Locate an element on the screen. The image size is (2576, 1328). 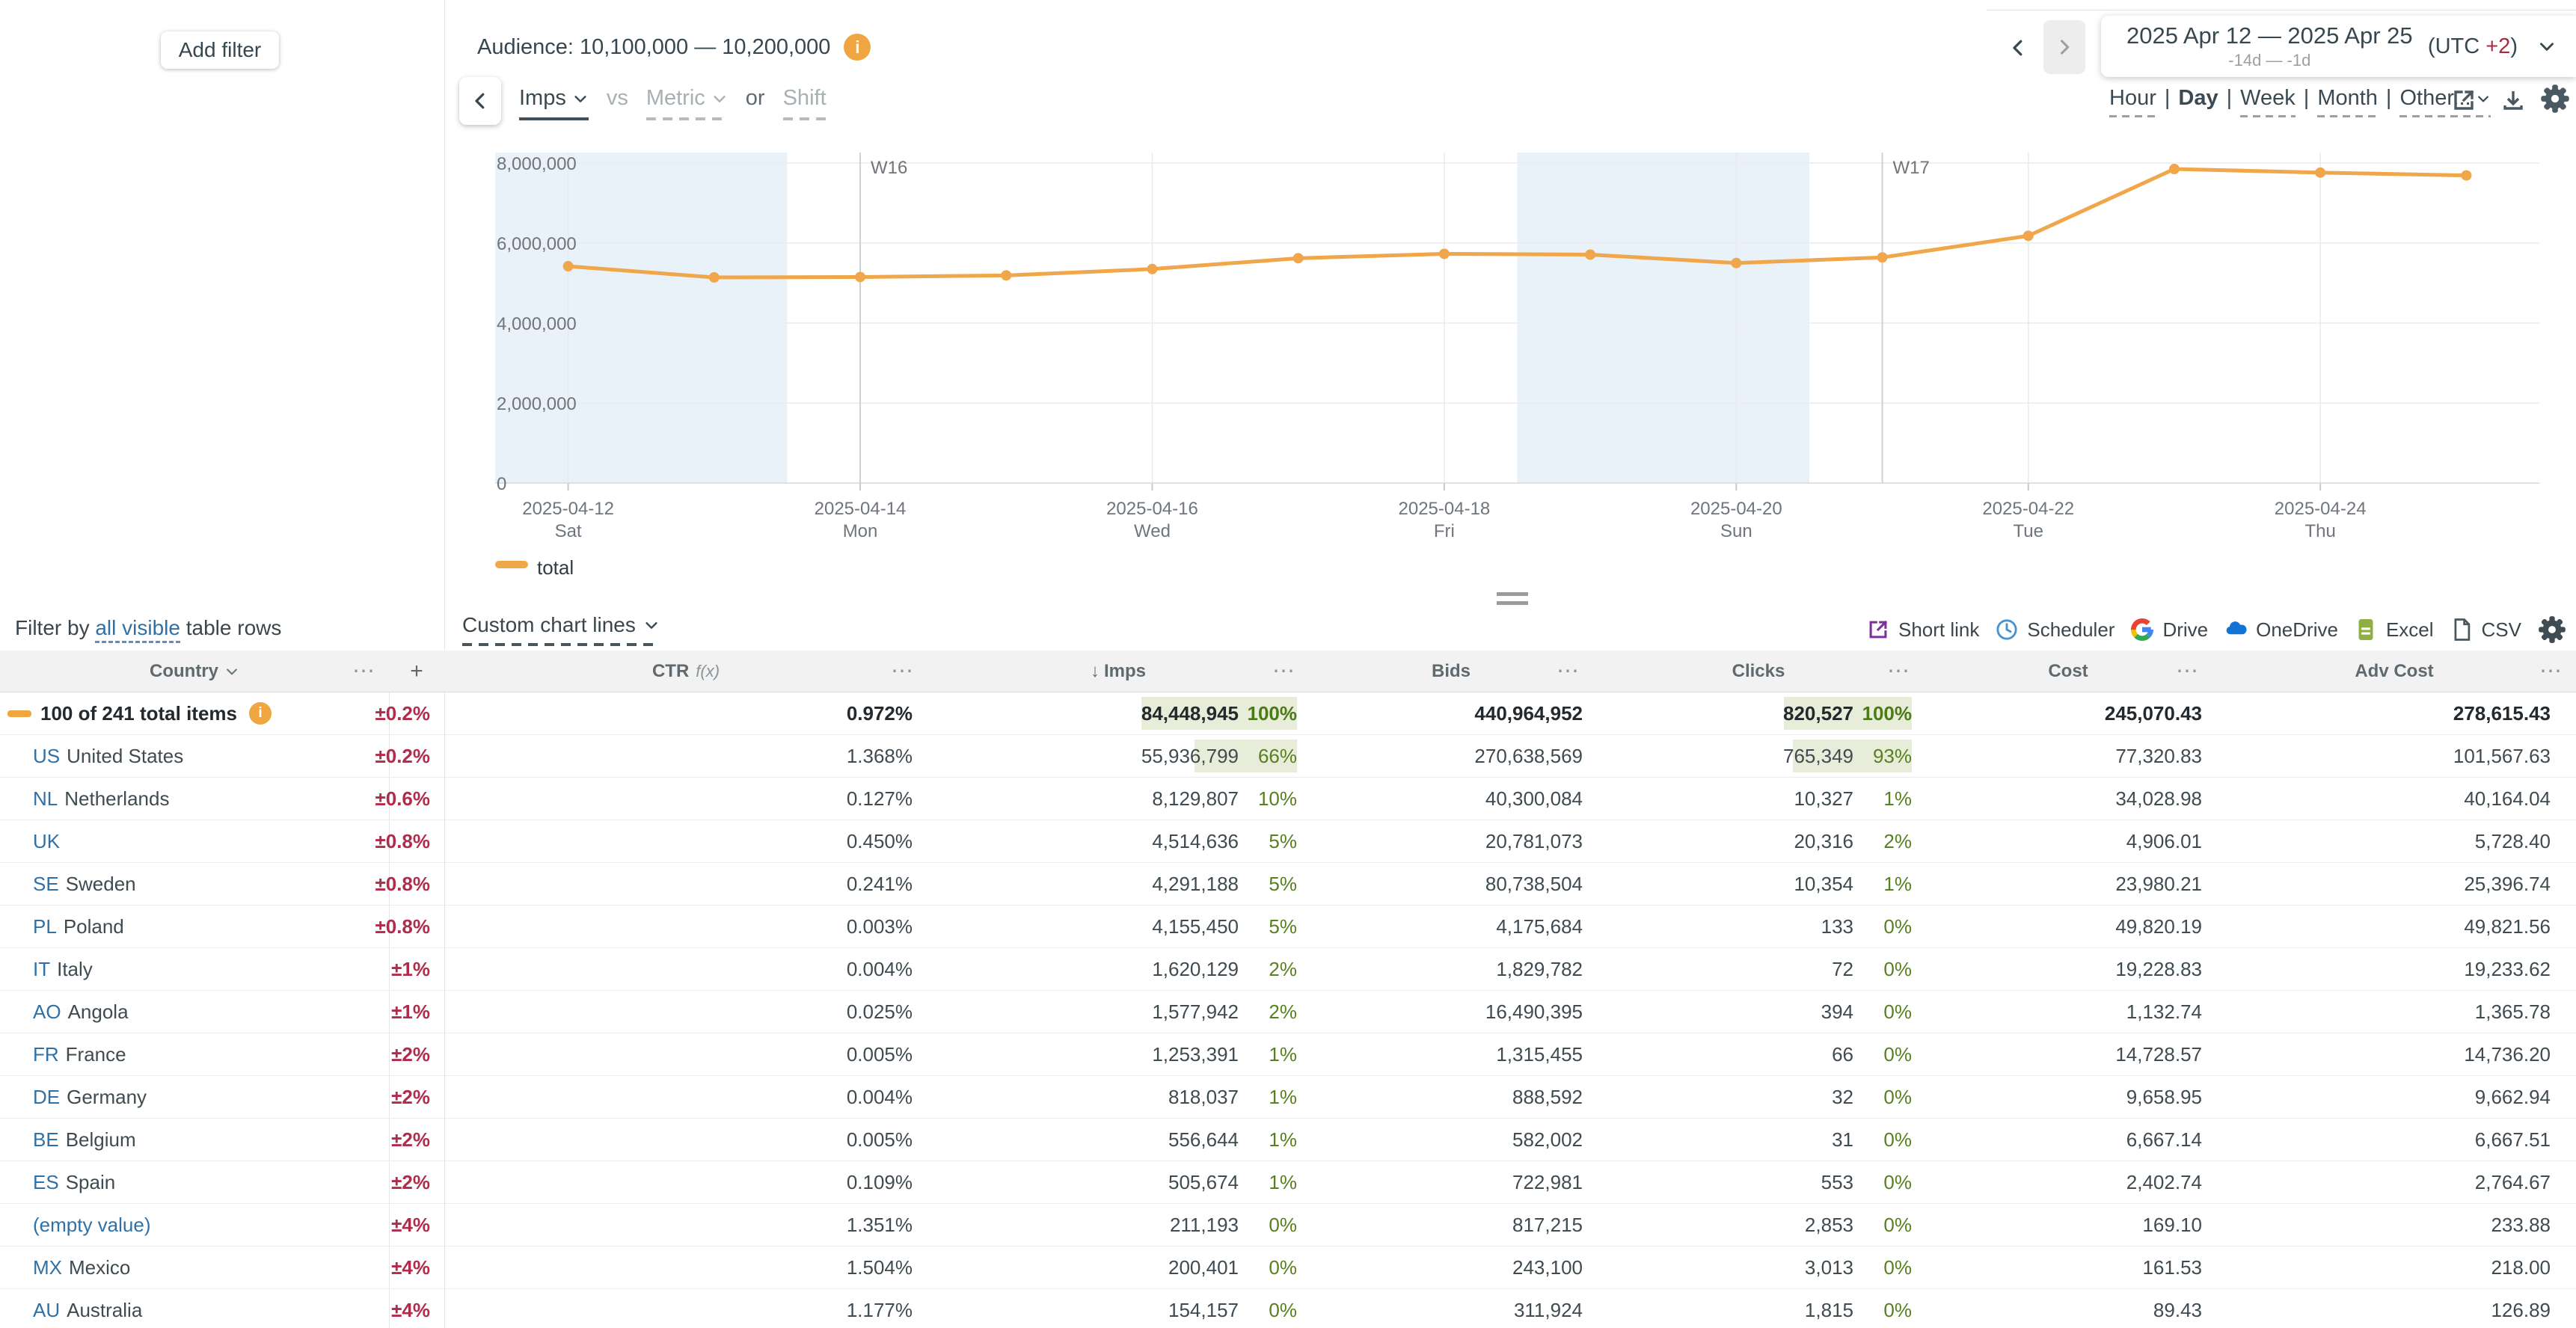
country-code-link: FR is located at coordinates (46, 1054).